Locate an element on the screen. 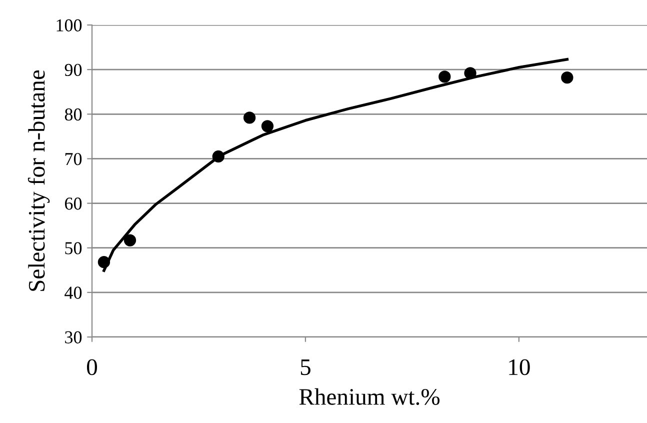 This screenshot has width=647, height=423. y-tick-label: 50 is located at coordinates (73, 248).